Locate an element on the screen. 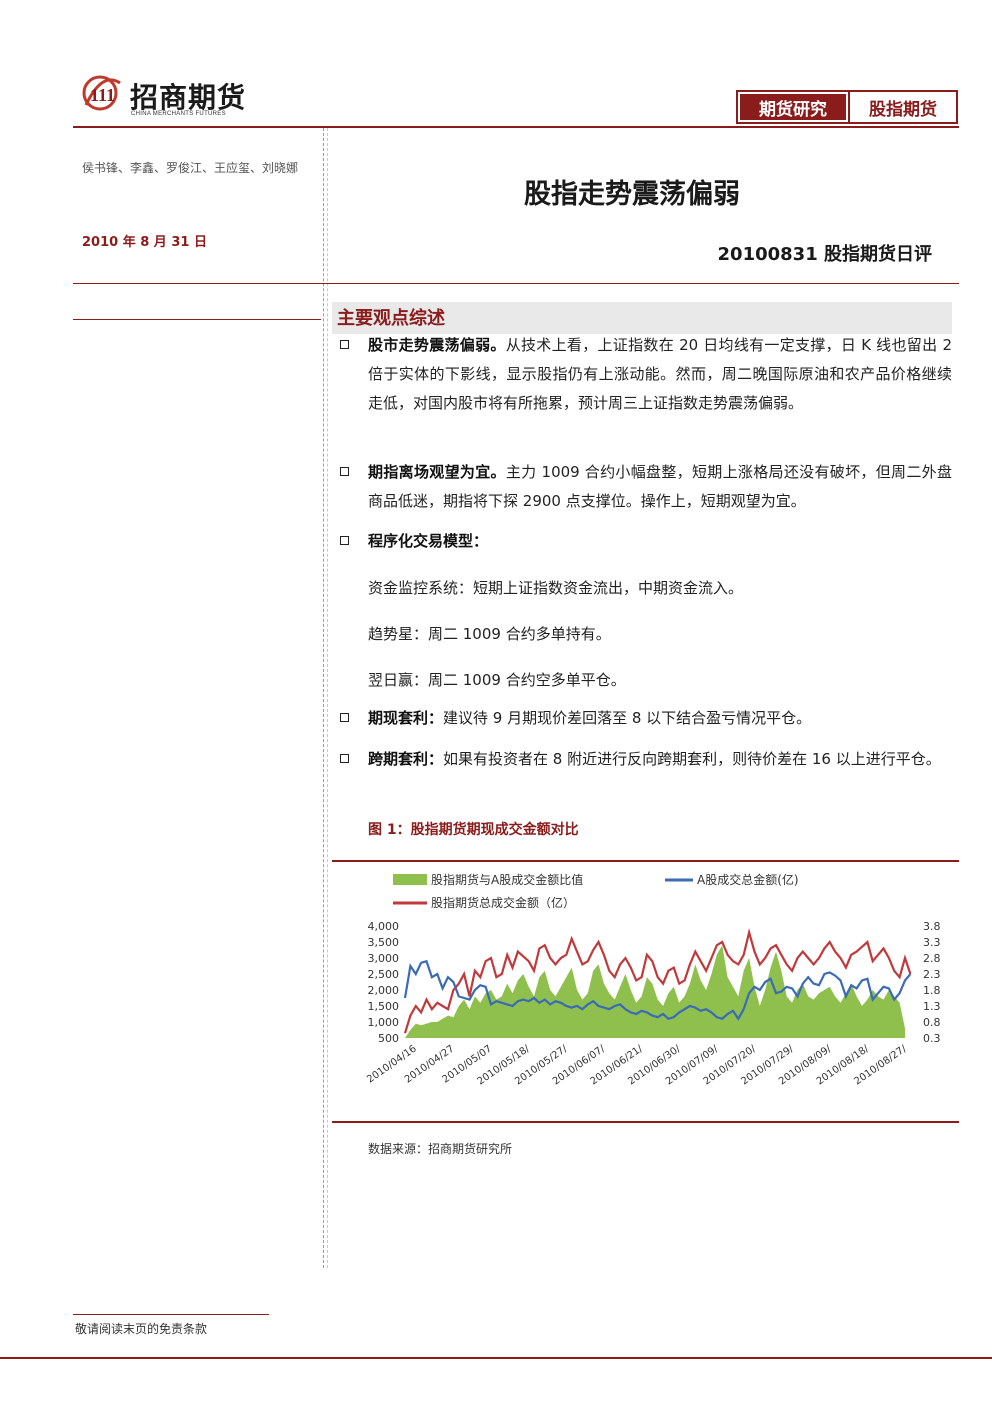  y-left-tick-label: 2,000 is located at coordinates (384, 990).